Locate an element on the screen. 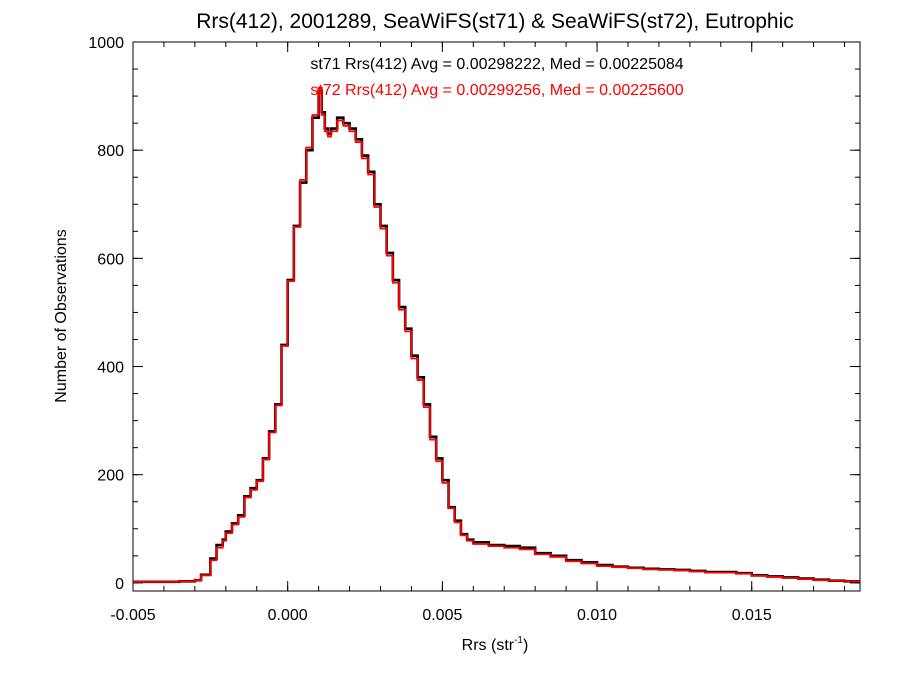 Image resolution: width=900 pixels, height=675 pixels. y-axis-label: Number of Observations is located at coordinates (61, 315).